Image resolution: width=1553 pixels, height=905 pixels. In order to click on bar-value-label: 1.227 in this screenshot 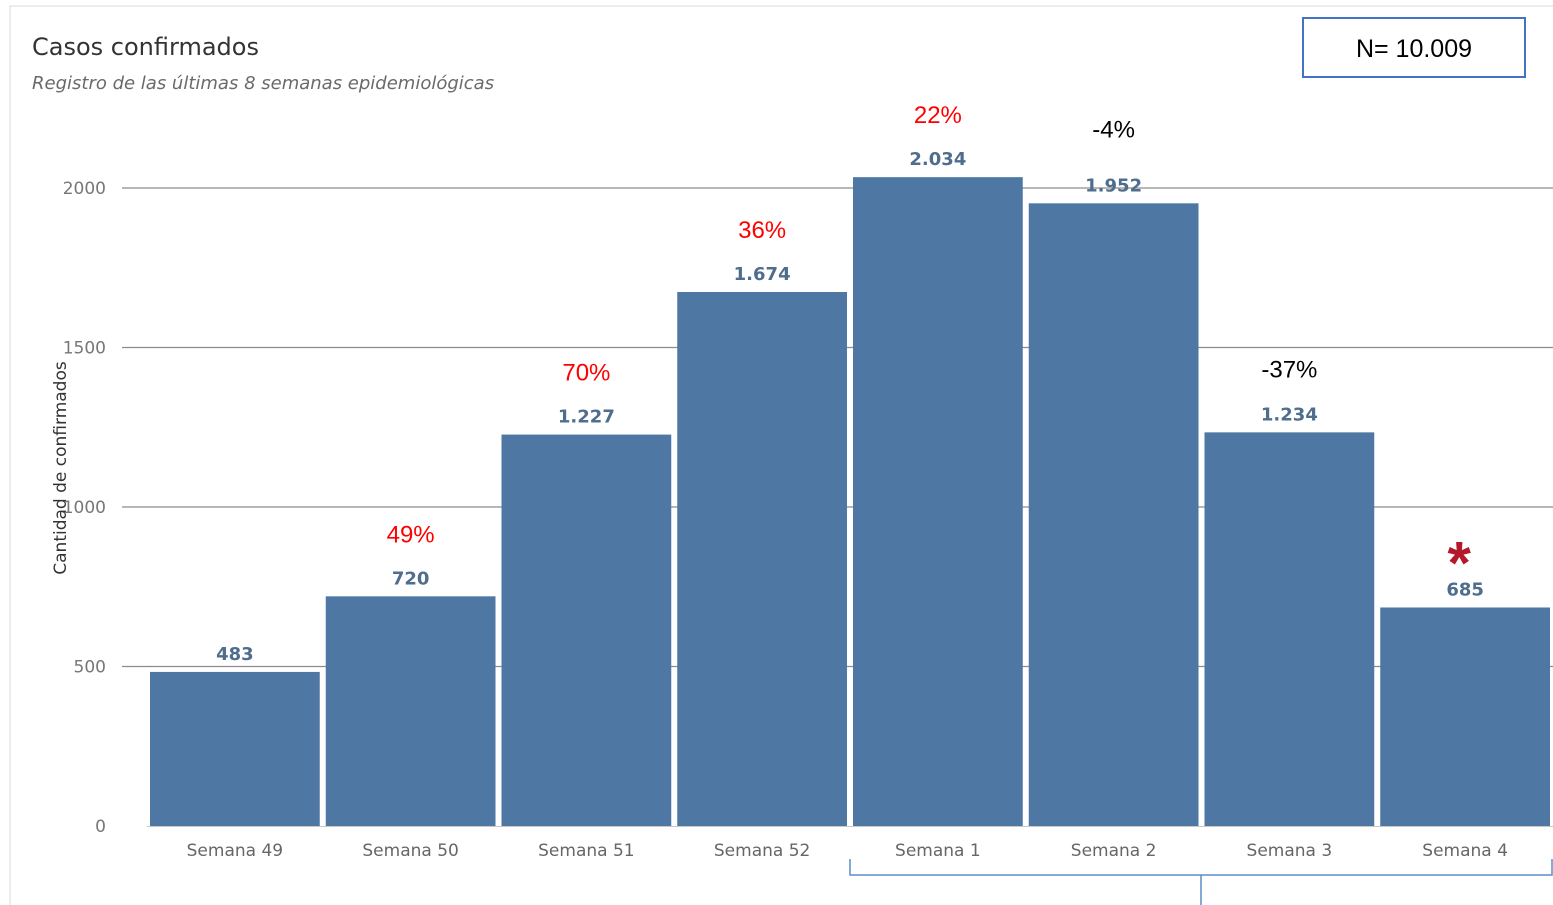, I will do `click(586, 417)`.